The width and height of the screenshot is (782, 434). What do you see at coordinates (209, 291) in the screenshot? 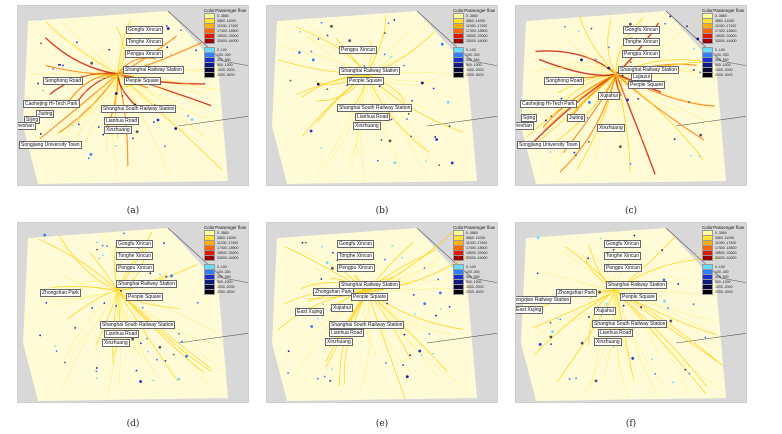
I see `legend-swatch` at bounding box center [209, 291].